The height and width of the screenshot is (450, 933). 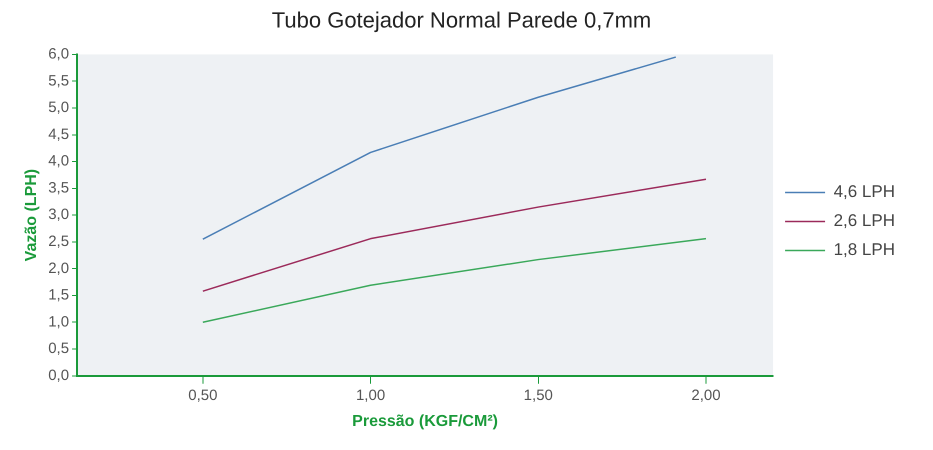 What do you see at coordinates (59, 349) in the screenshot?
I see `y-tick-label: 0,5` at bounding box center [59, 349].